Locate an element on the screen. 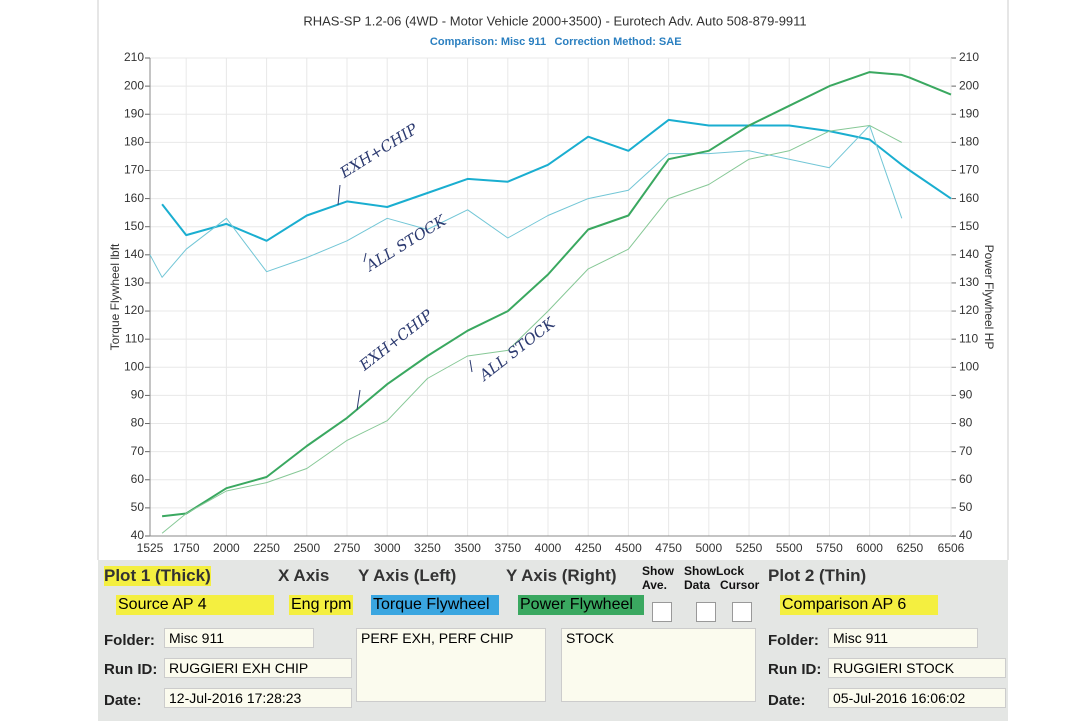 The width and height of the screenshot is (1080, 721). x-tick-label: 4000 is located at coordinates (548, 548).